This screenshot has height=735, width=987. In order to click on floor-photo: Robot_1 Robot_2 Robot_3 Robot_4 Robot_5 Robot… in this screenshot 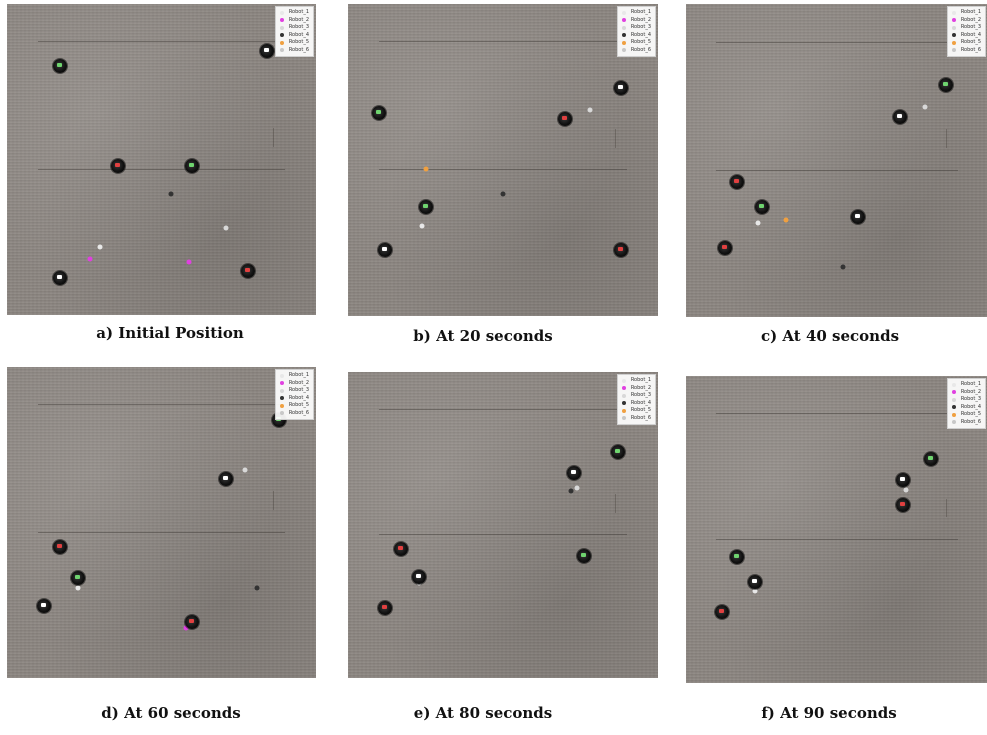, I will do `click(836, 529)`.